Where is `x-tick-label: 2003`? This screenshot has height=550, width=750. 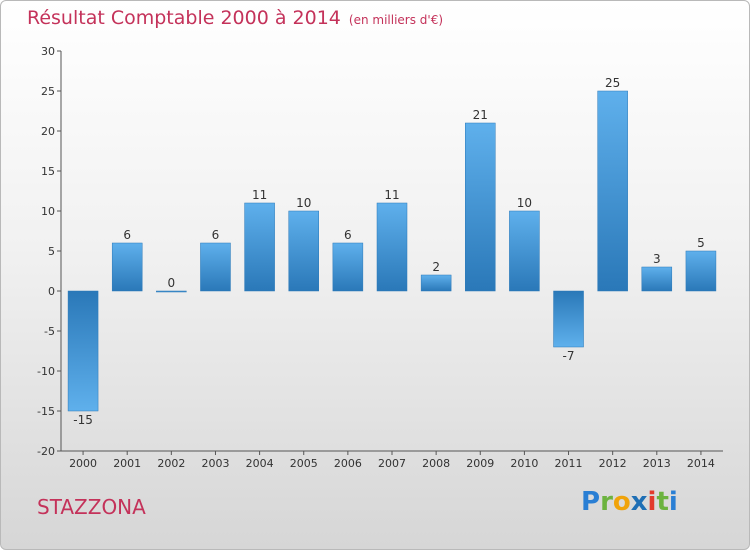 x-tick-label: 2003 is located at coordinates (215, 463).